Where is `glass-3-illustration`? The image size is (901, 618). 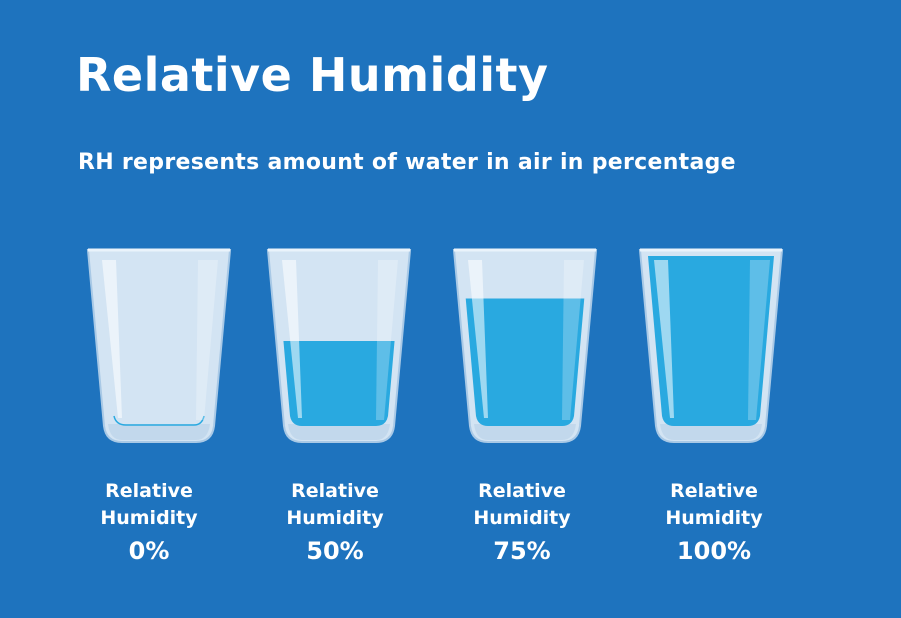 glass-3-illustration is located at coordinates (525, 346).